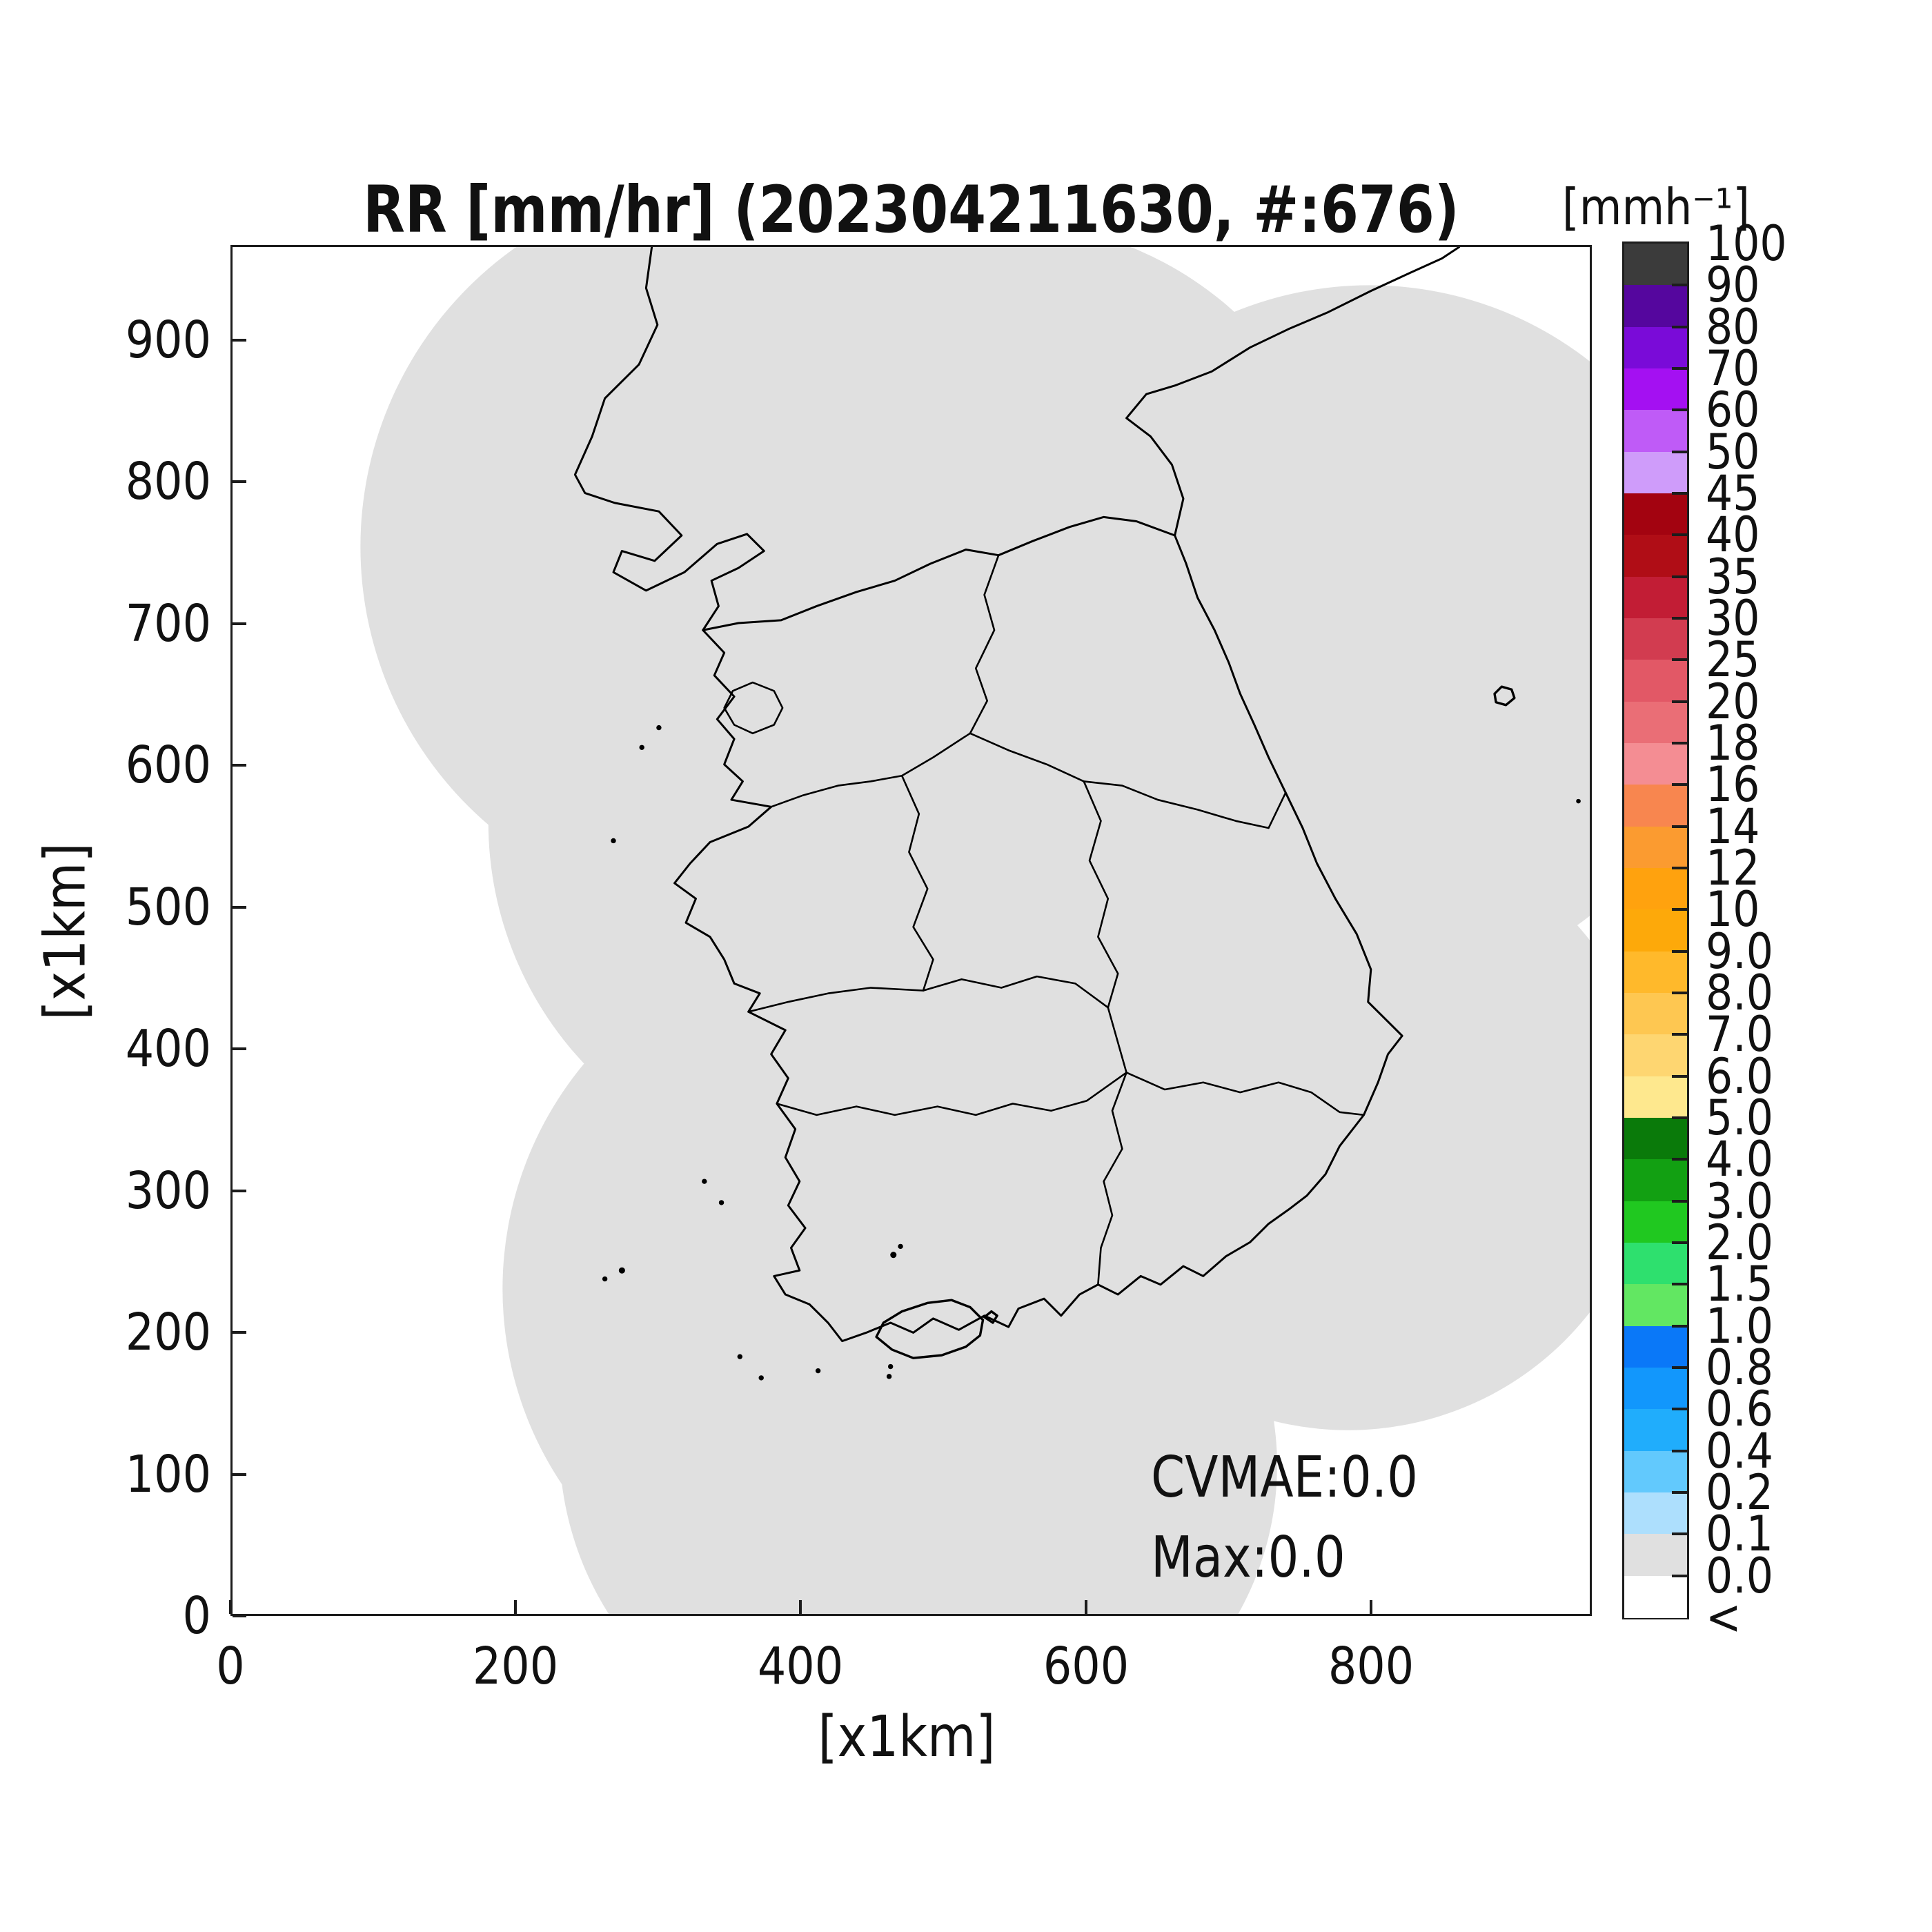  Describe the element at coordinates (1733, 660) in the screenshot. I see `colorbar-tick-label: 25` at that location.